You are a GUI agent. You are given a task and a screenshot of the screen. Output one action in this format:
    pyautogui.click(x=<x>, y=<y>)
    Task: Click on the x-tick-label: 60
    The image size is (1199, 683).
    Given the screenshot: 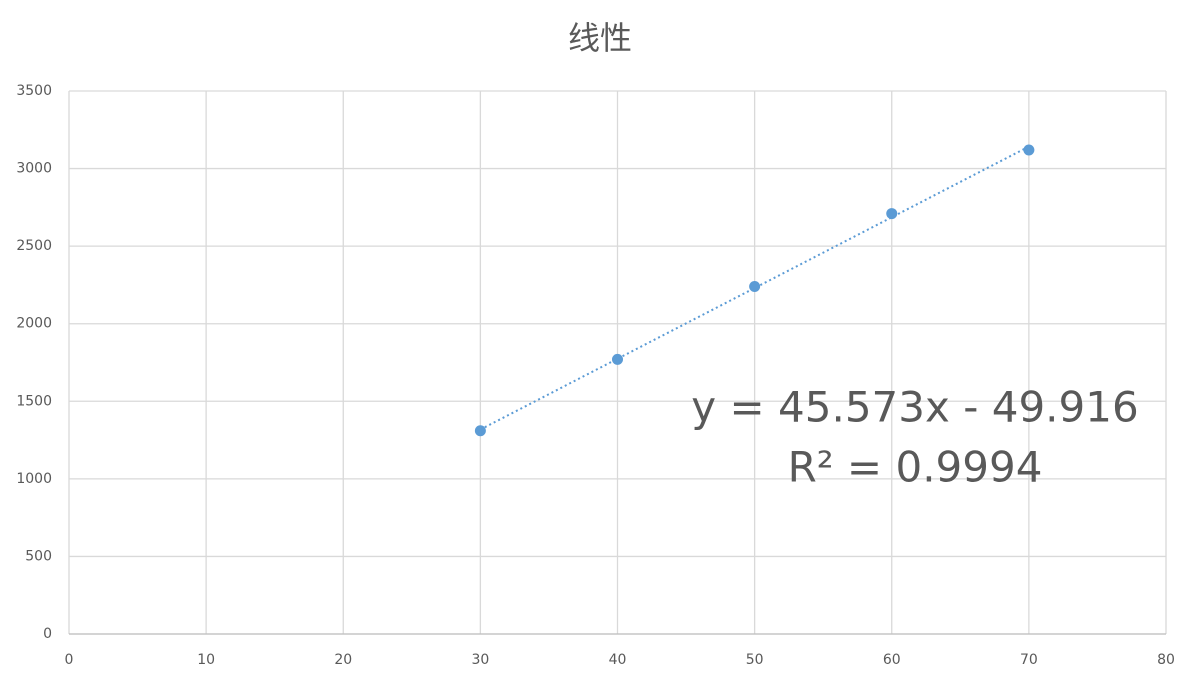 What is the action you would take?
    pyautogui.click(x=892, y=660)
    